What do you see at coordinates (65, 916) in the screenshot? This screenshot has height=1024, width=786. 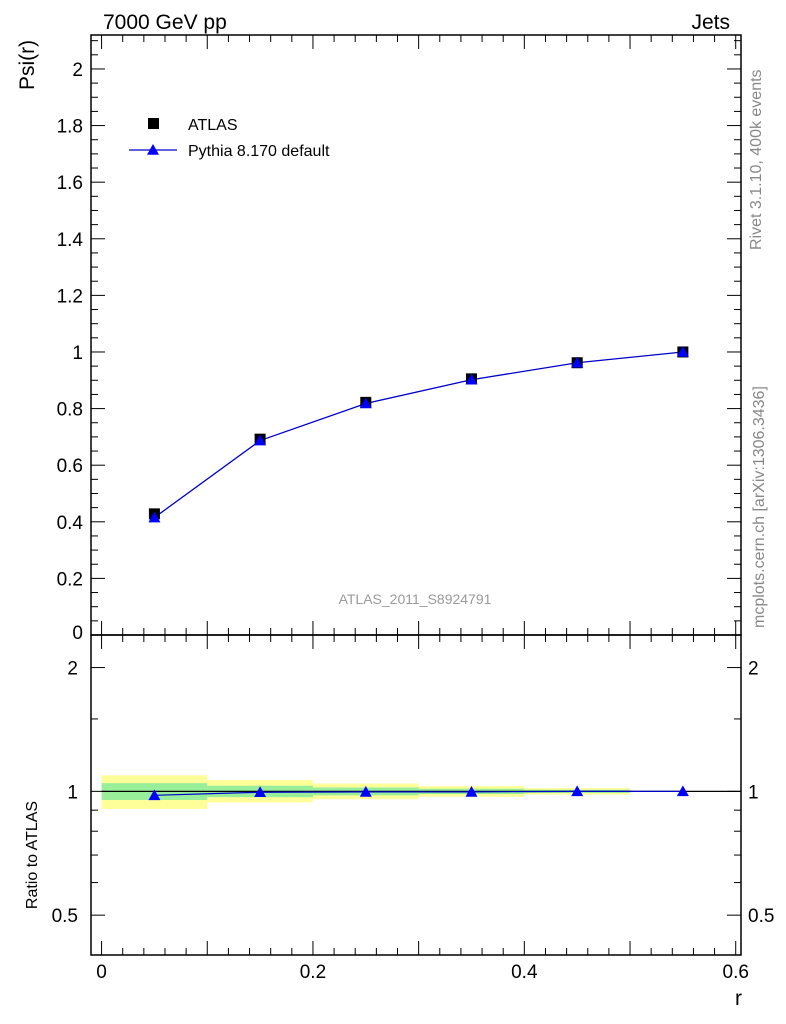 I see `ratio-y-tick-label-left: 0.5` at bounding box center [65, 916].